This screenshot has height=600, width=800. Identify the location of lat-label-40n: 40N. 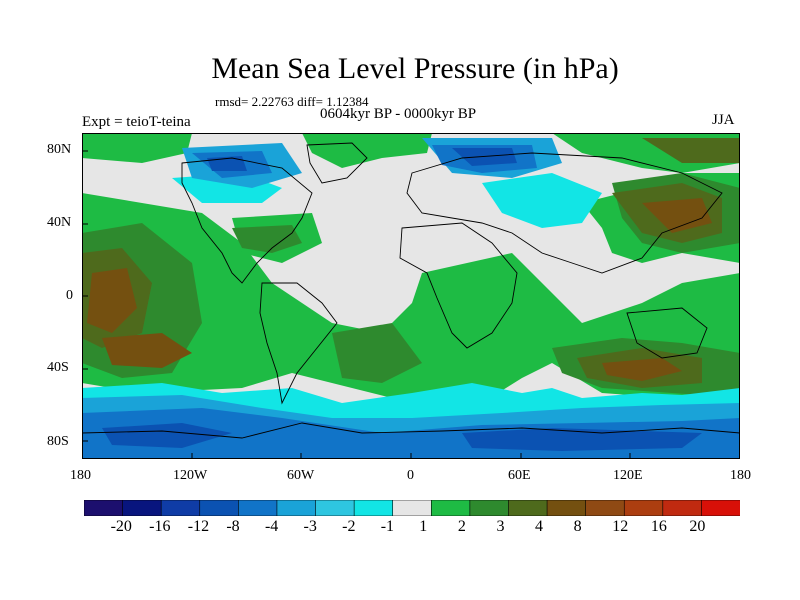
(59, 222).